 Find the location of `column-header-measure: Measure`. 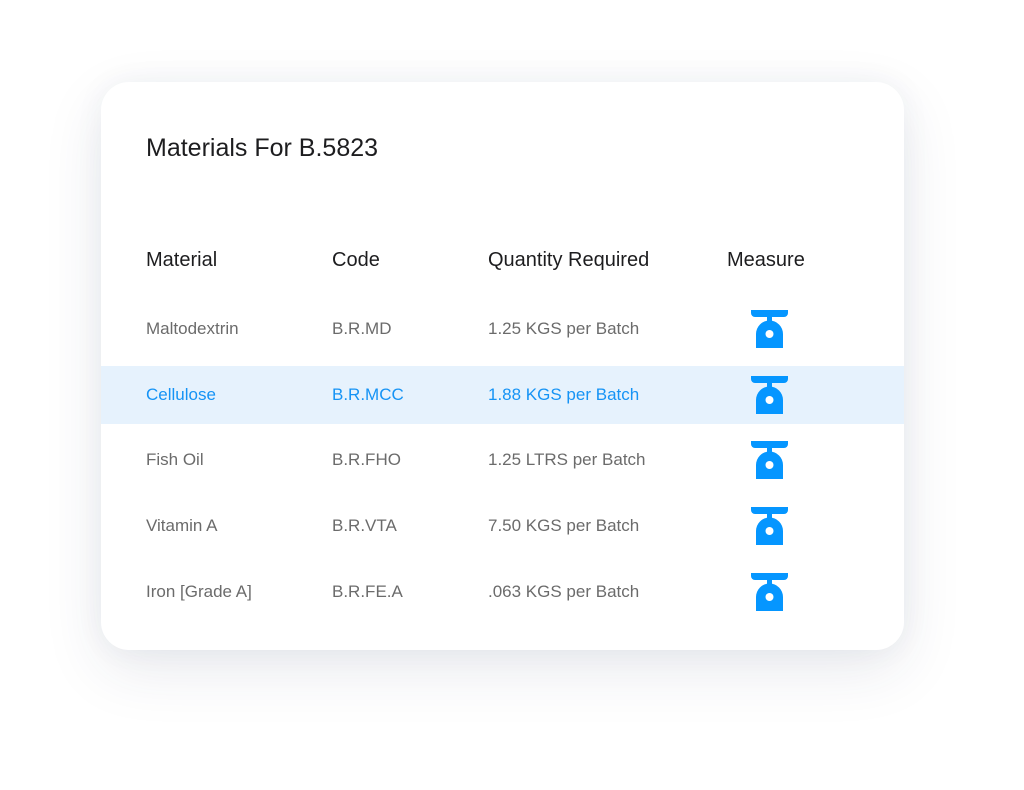

column-header-measure: Measure is located at coordinates (766, 260).